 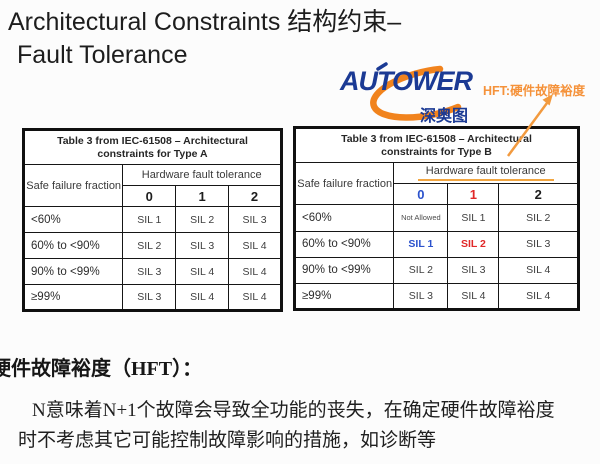 What do you see at coordinates (436, 270) in the screenshot?
I see `table-row: 90% to <99% SIL 2 SIL 3 SIL 4` at bounding box center [436, 270].